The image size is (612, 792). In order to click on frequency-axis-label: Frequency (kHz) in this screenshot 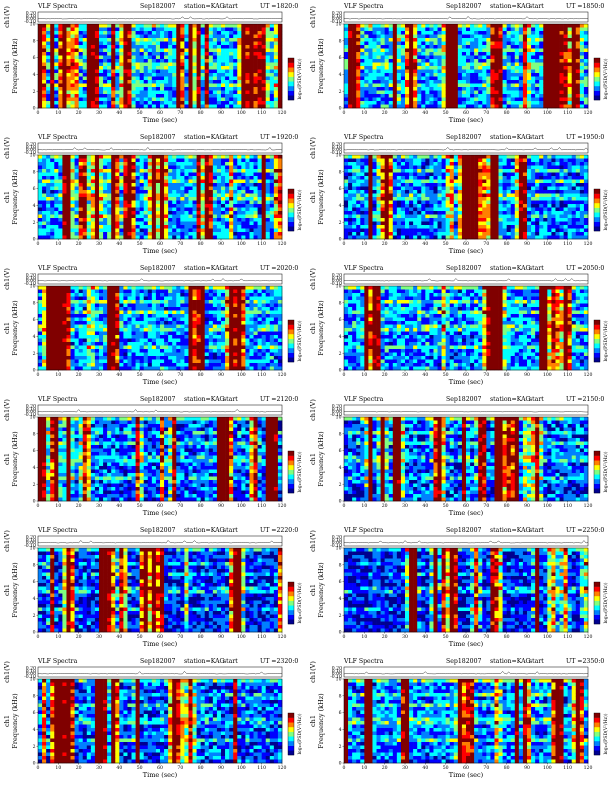, I will do `click(15, 197)`.